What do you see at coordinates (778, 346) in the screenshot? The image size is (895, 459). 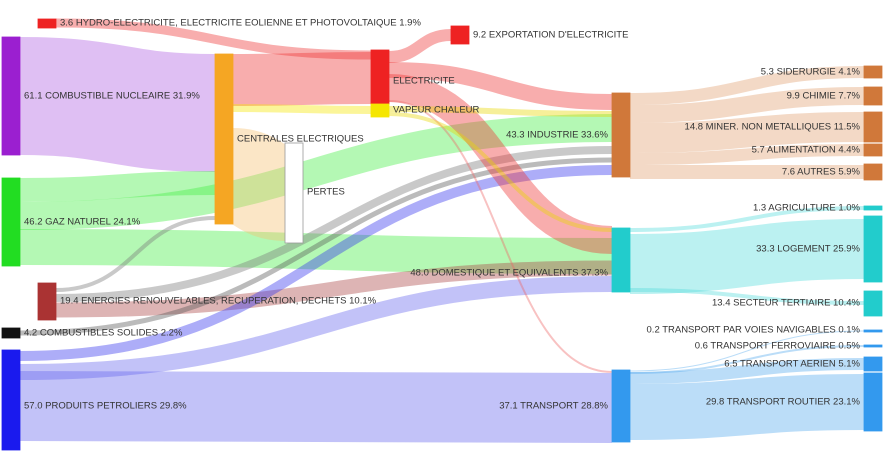 I see `node-label: 0.6 TRANSPORT FERROVIAIRE 0.5%` at bounding box center [778, 346].